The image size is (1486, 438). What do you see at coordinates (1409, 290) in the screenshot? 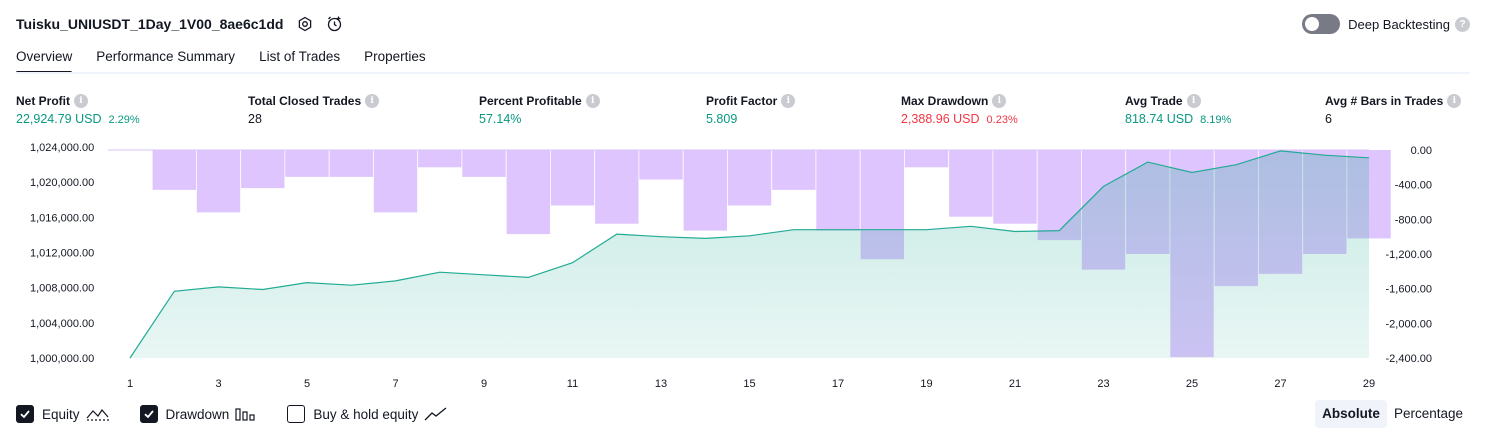
I see `right-axis-tick-label: -1,600.00` at bounding box center [1409, 290].